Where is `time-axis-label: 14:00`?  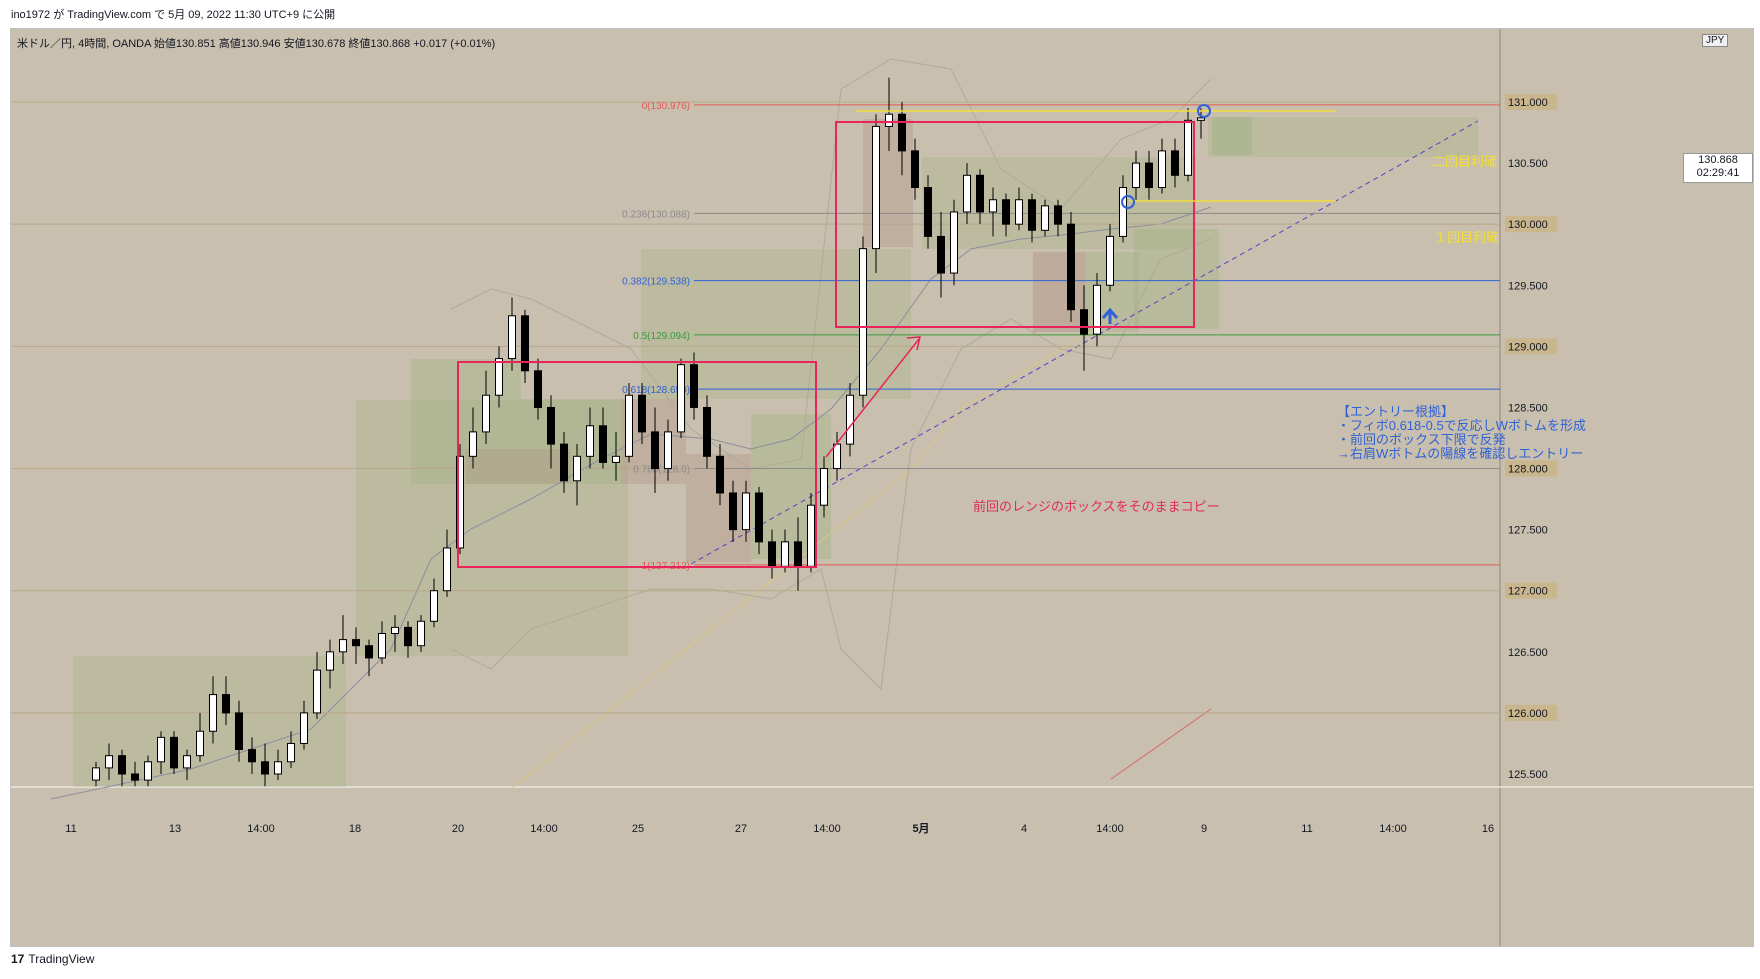
time-axis-label: 14:00 is located at coordinates (544, 829).